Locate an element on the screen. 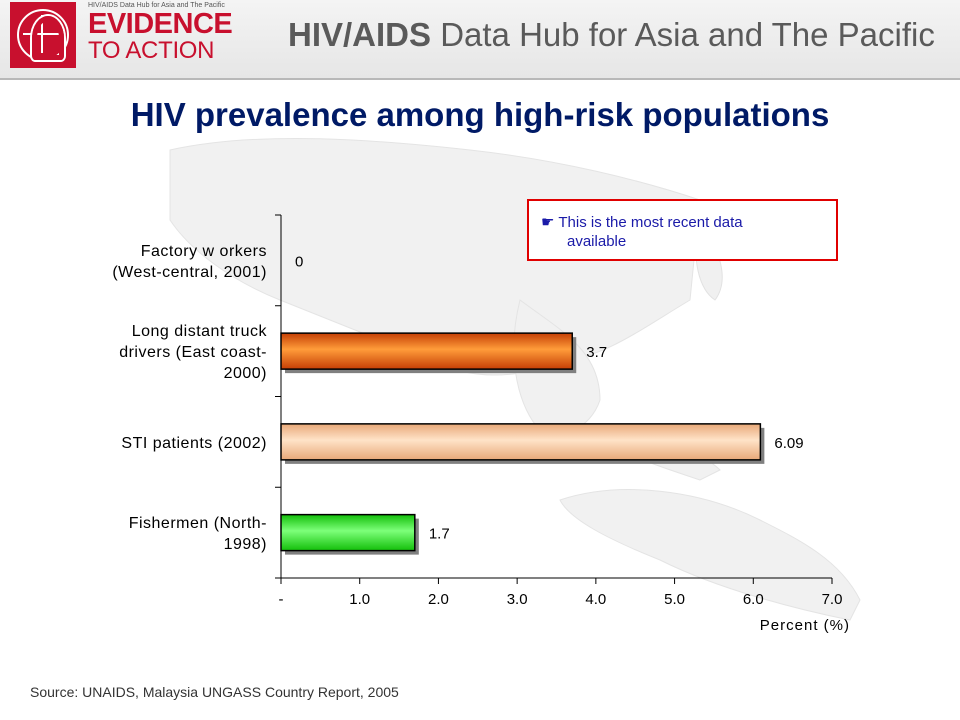 The height and width of the screenshot is (720, 960). header-title-rest: Data Hub for Asia and The Pacific is located at coordinates (683, 34).